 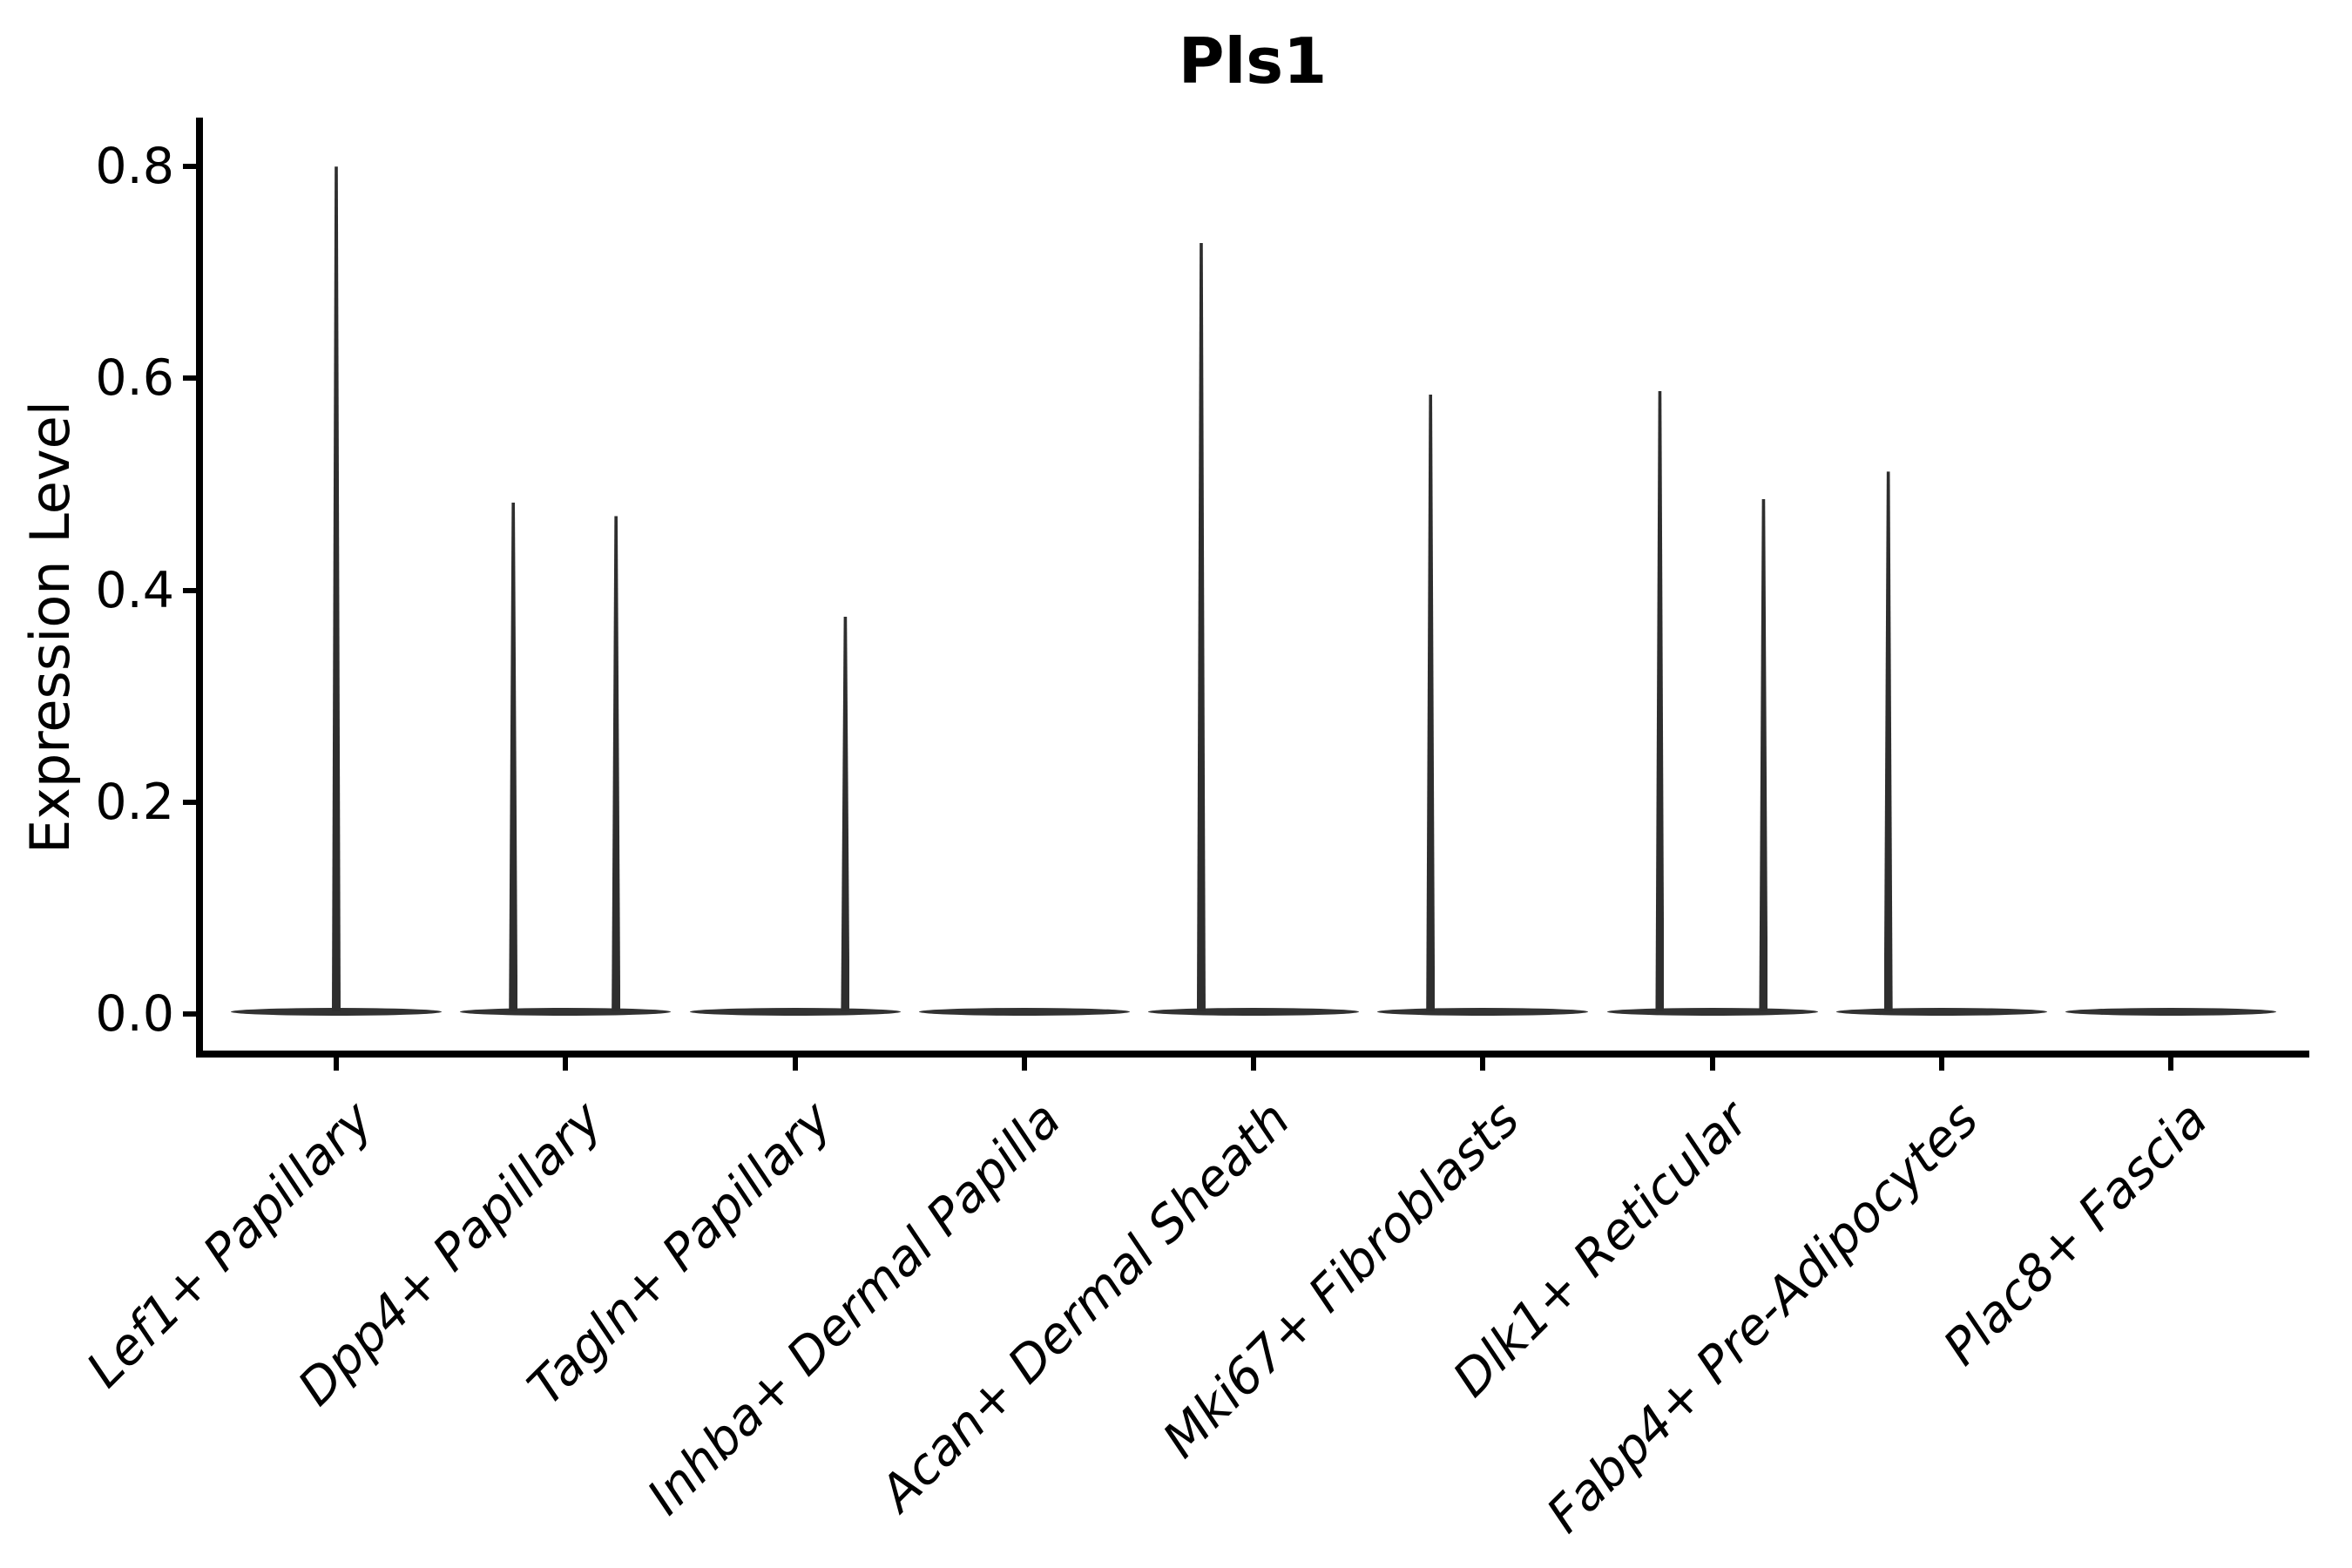 I want to click on x-tick-label: Inhba+ Dermal Papilla, so click(x=854, y=1309).